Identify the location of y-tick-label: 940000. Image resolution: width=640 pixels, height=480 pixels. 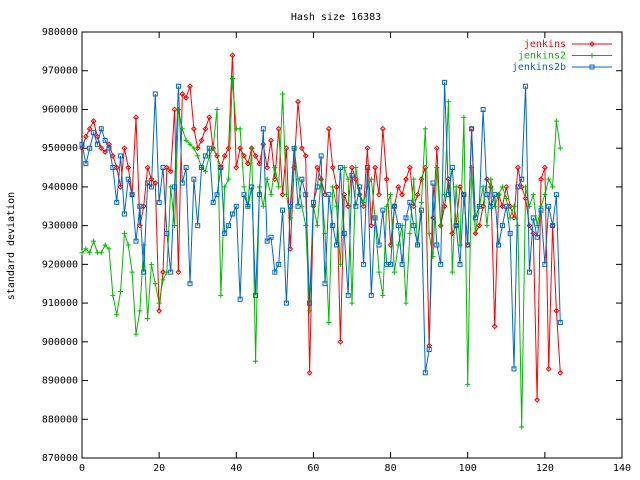
(60, 187).